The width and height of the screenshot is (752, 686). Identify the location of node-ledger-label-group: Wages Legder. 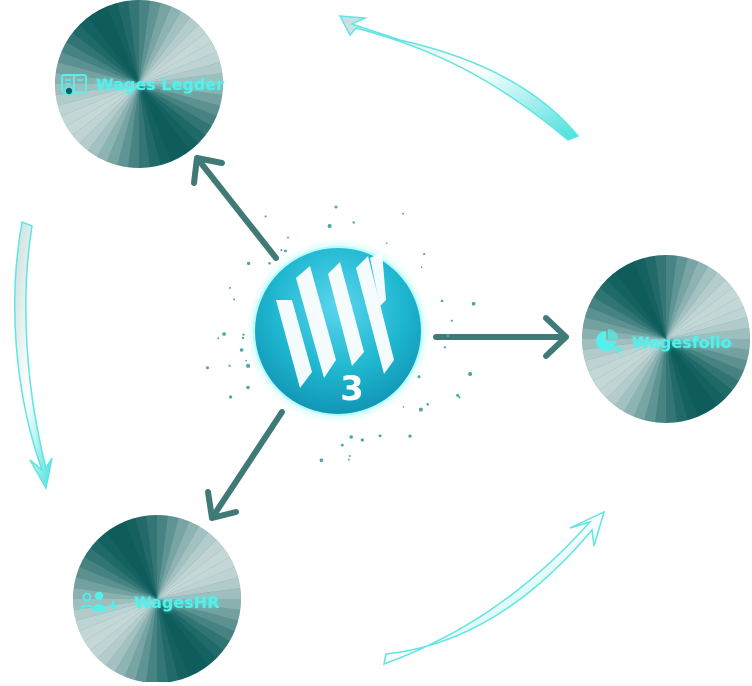
(142, 84).